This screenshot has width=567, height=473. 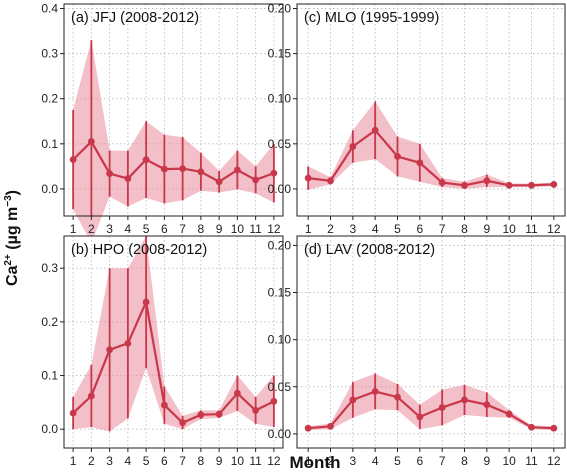 What do you see at coordinates (315, 462) in the screenshot?
I see `x-axis-title: Month` at bounding box center [315, 462].